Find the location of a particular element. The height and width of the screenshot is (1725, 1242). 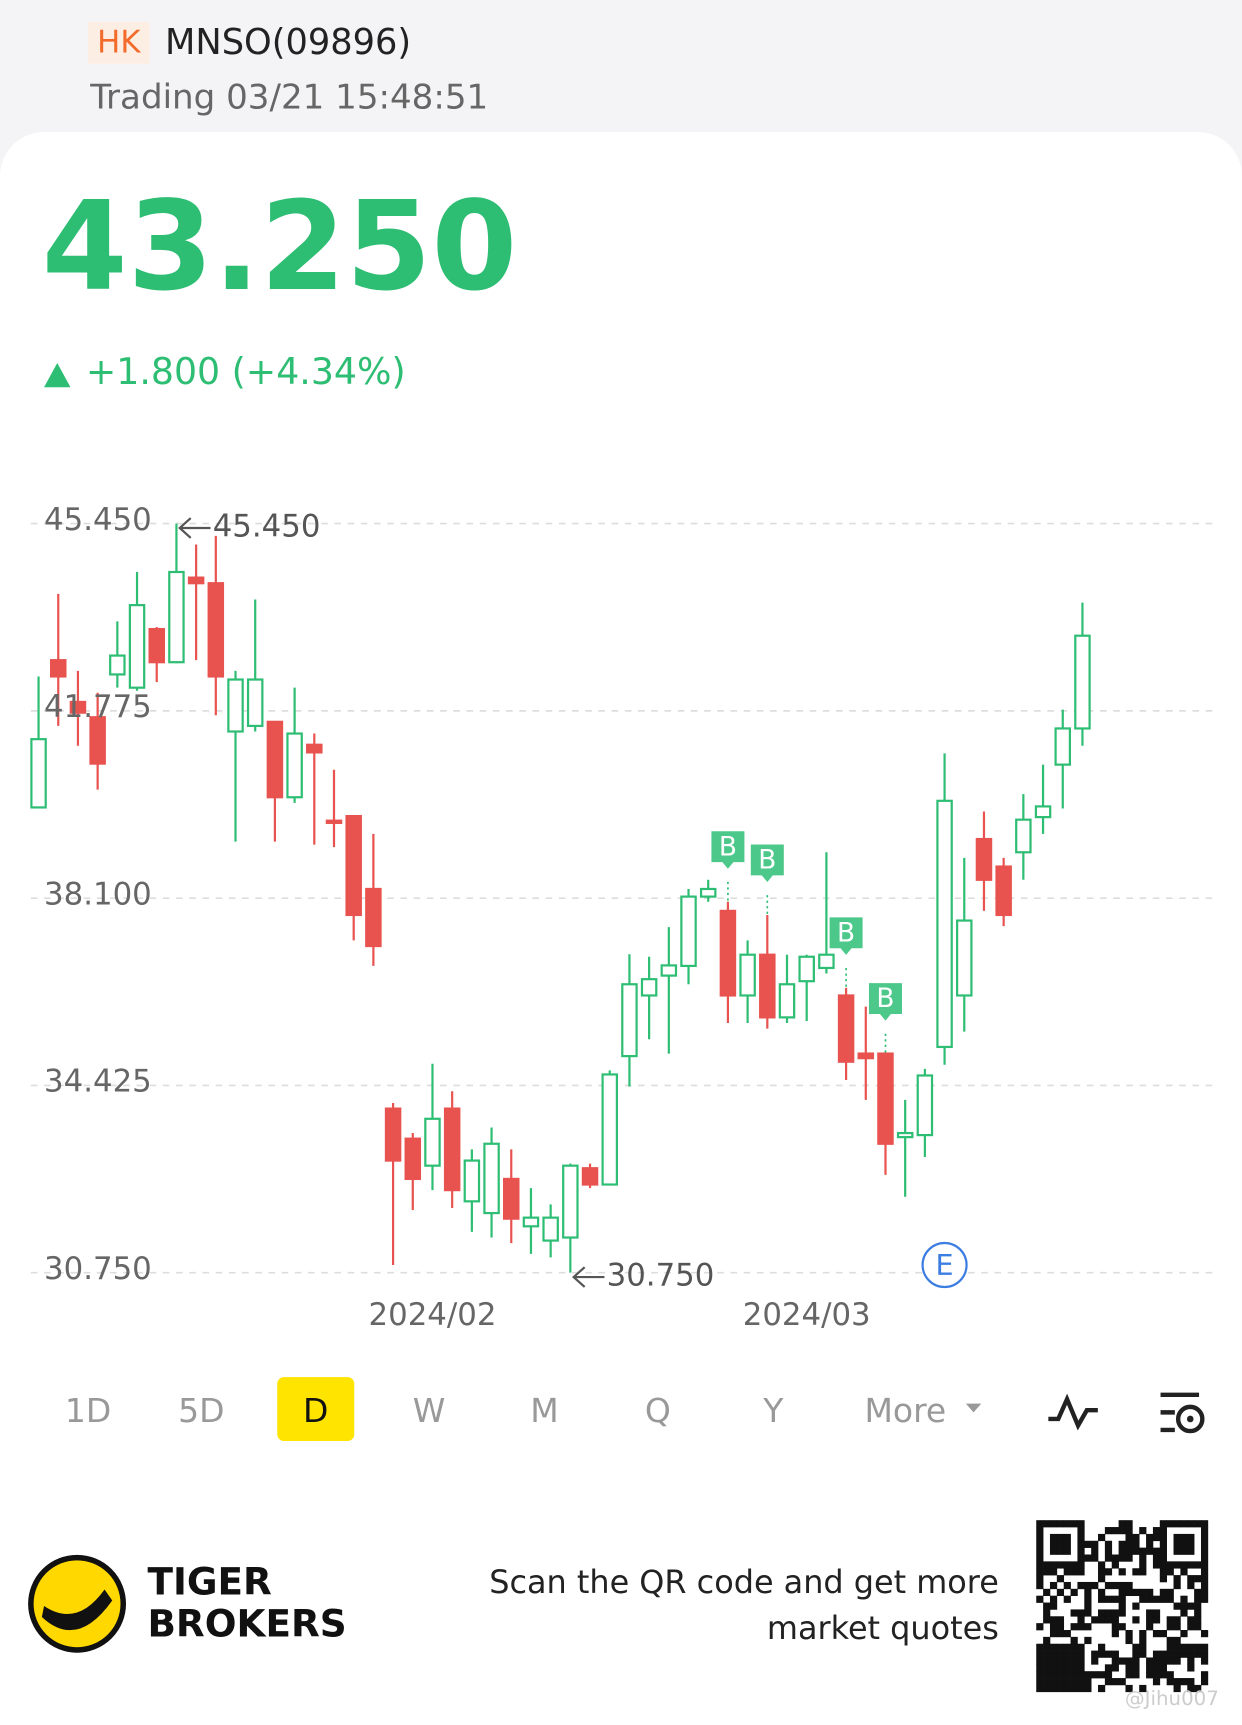

tab: 1D is located at coordinates (88, 1410).